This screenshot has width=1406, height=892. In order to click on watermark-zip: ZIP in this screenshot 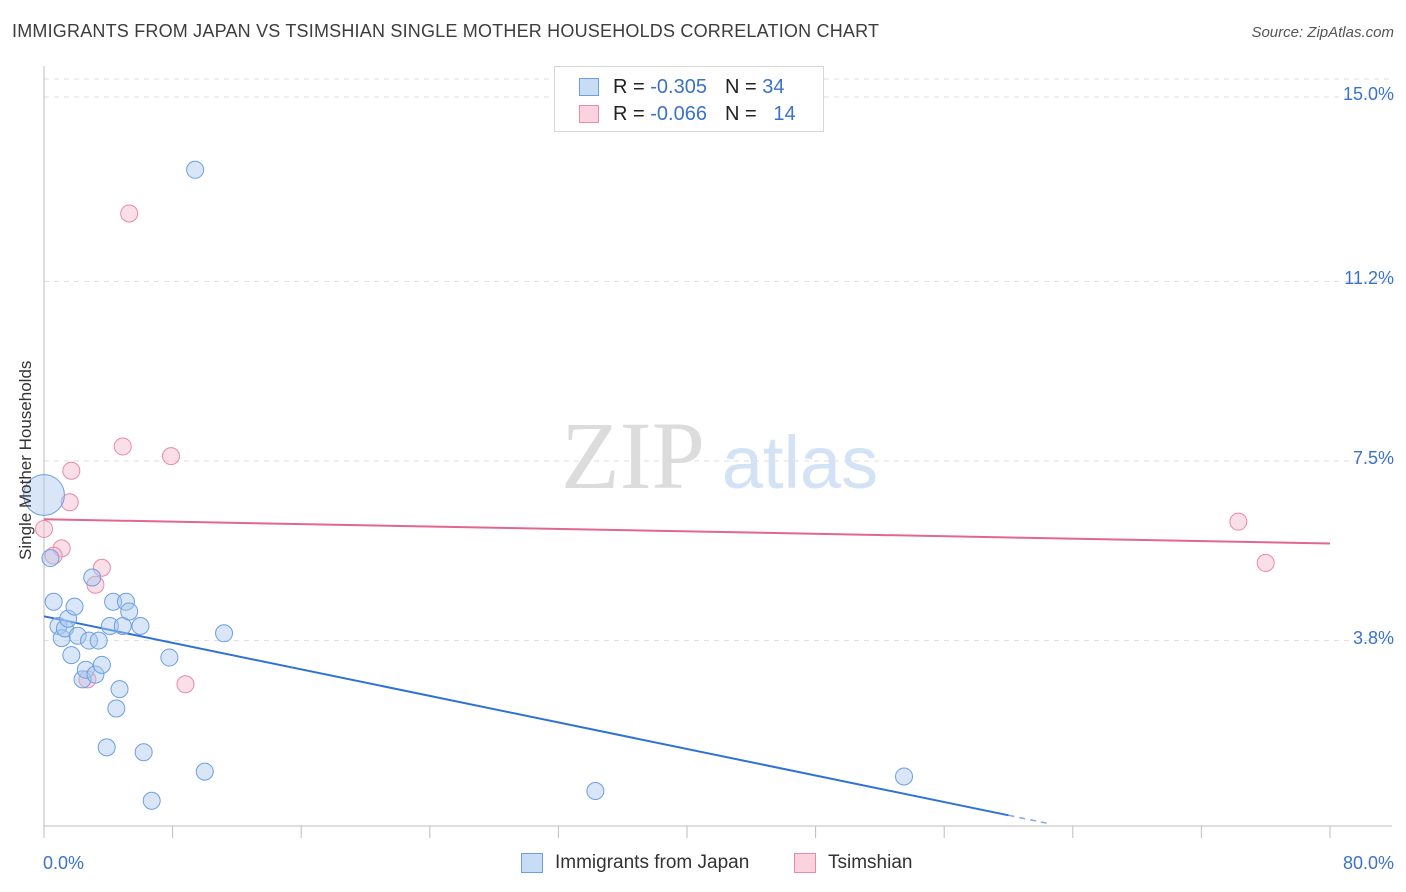, I will do `click(633, 455)`.